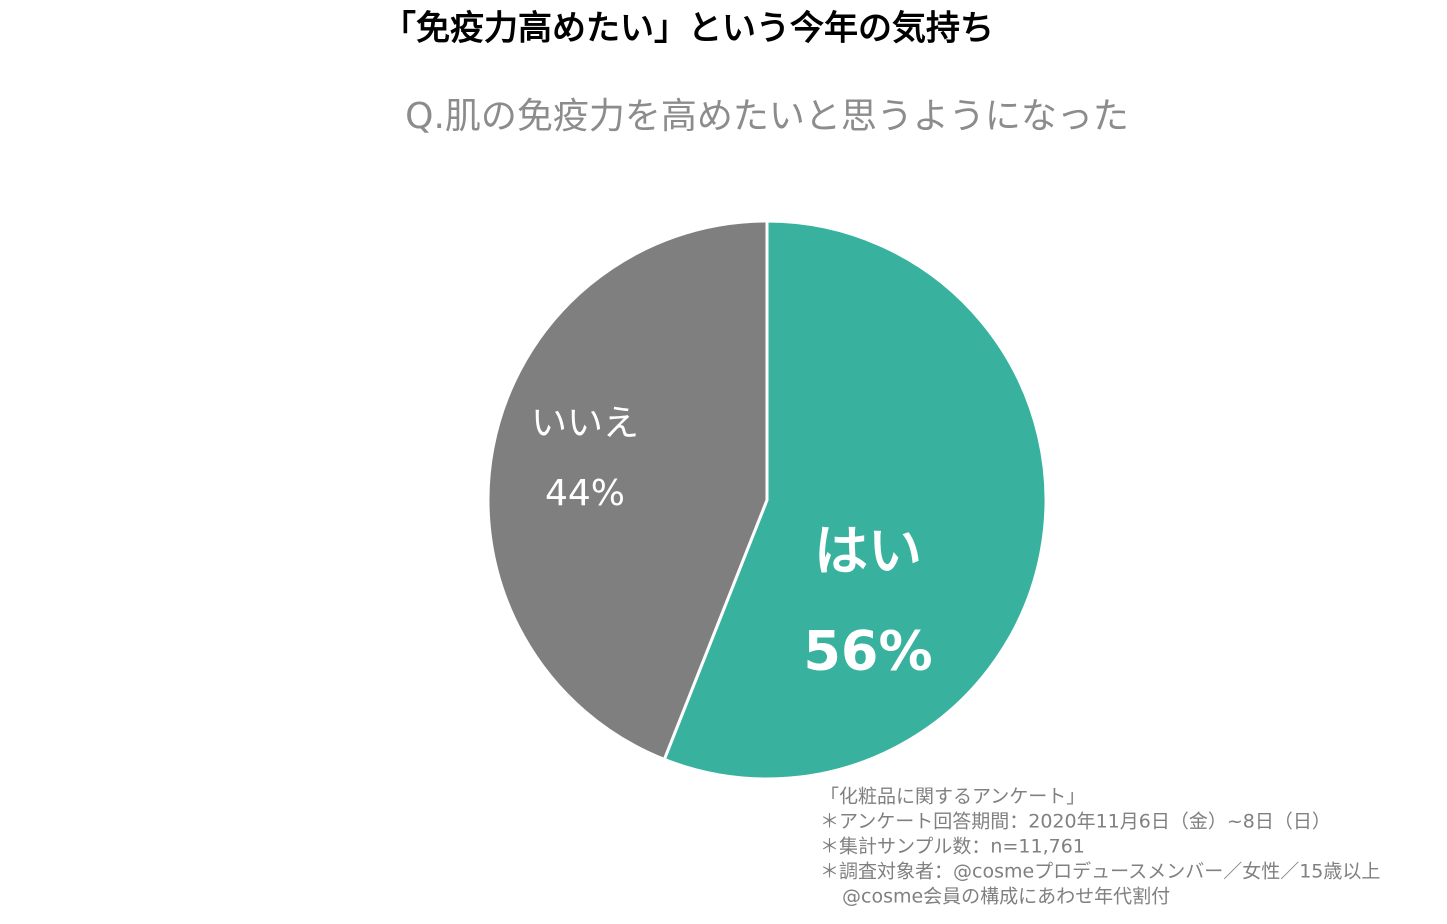 This screenshot has height=924, width=1447. Describe the element at coordinates (1075, 822) in the screenshot. I see `footnote: ＊アンケート回答期間：2020年11月6日（金）~8日（日）` at that location.